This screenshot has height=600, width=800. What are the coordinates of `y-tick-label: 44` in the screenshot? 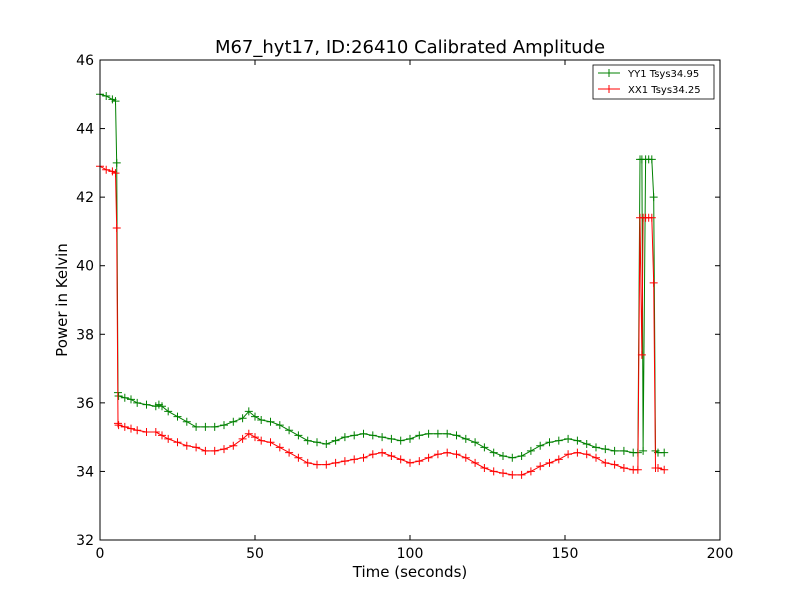 It's located at (85, 130).